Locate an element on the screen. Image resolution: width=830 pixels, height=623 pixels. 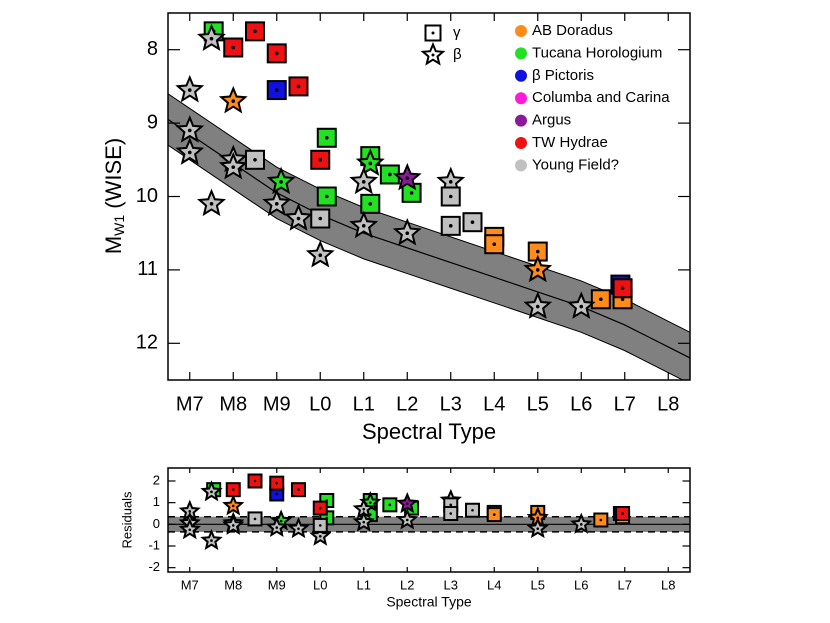
legend-label: Tucana Horologium is located at coordinates (597, 52).